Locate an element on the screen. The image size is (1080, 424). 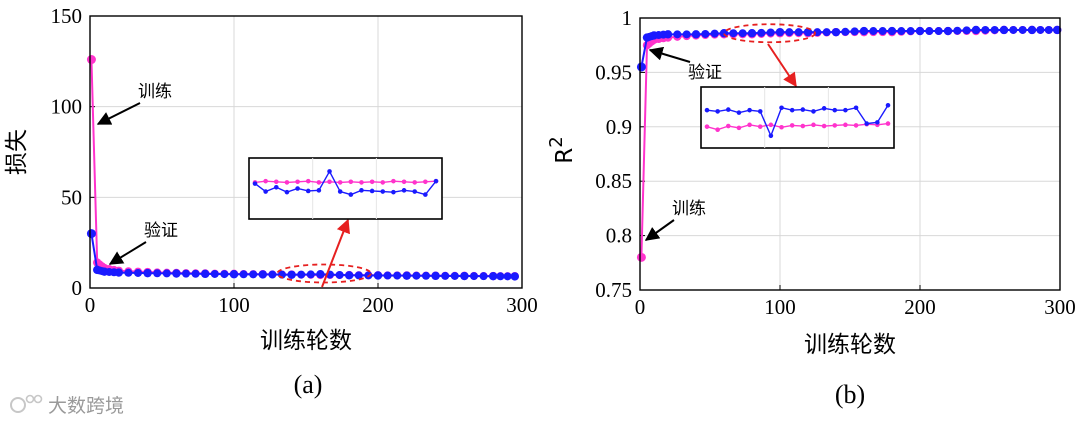
watermark-text: 大数跨境 is located at coordinates (86, 406).